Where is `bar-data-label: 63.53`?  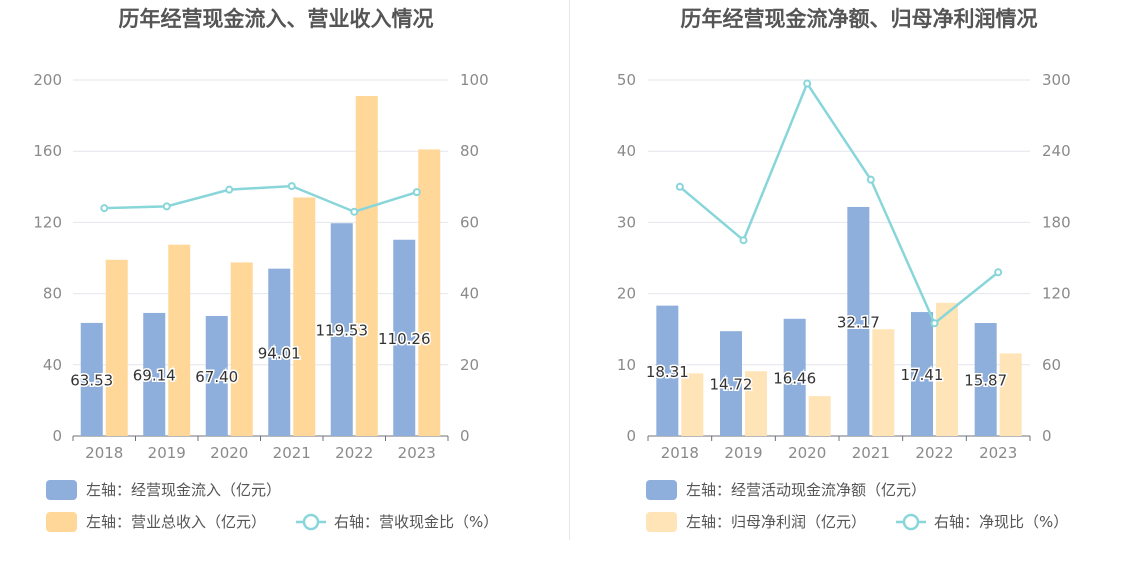 bar-data-label: 63.53 is located at coordinates (91, 380).